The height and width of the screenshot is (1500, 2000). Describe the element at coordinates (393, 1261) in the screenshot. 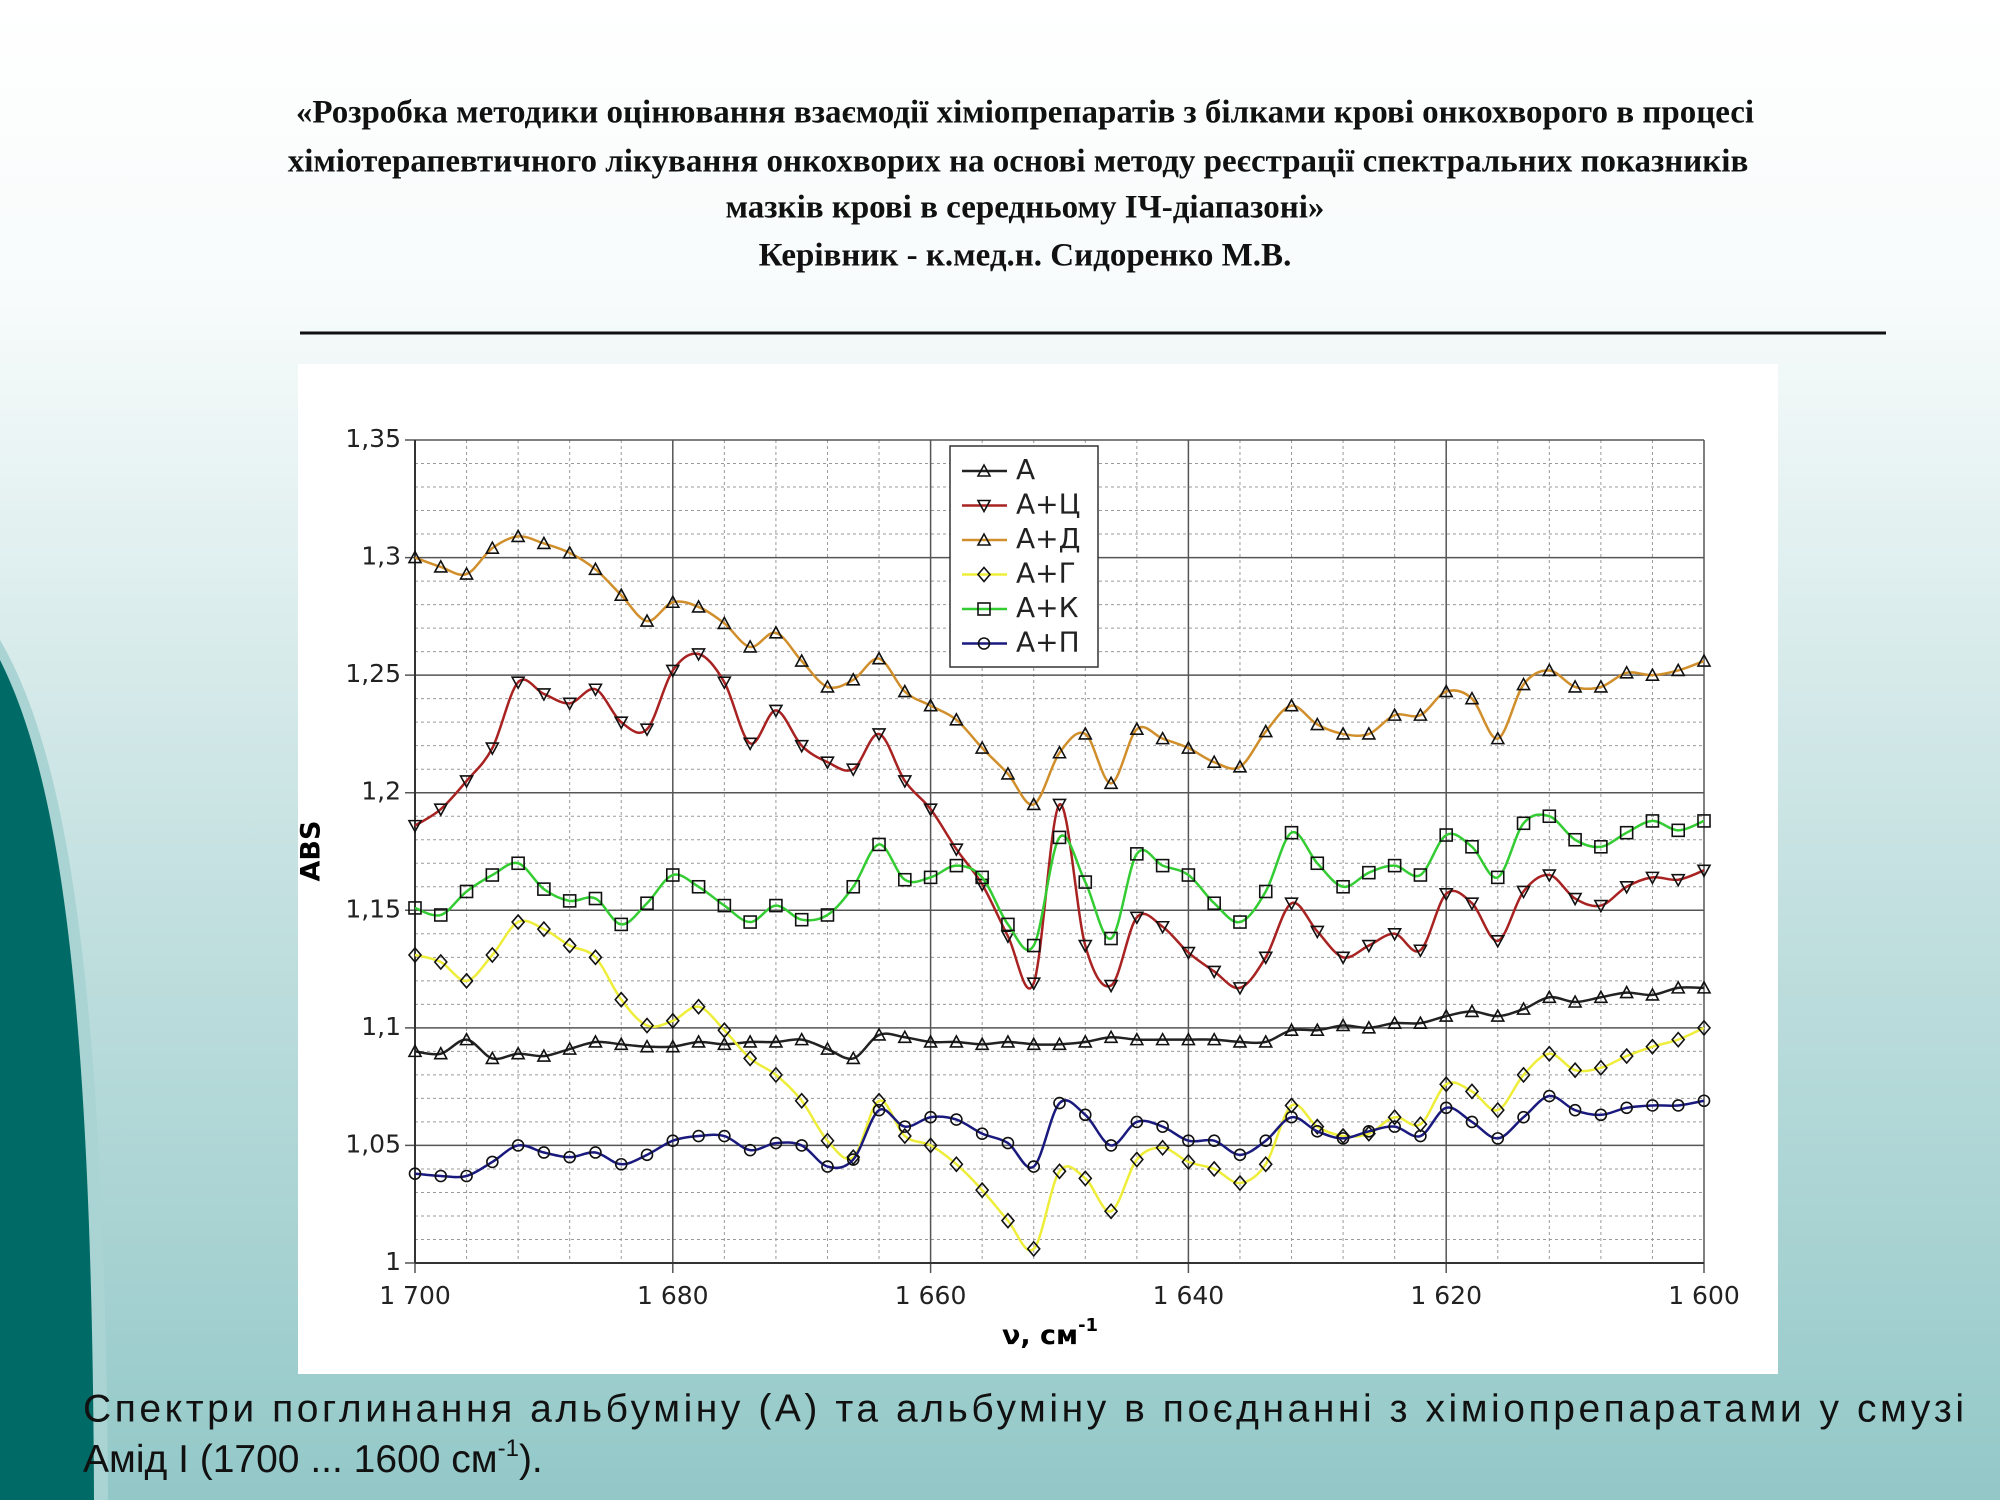

I see `y-tick-label: 1` at that location.